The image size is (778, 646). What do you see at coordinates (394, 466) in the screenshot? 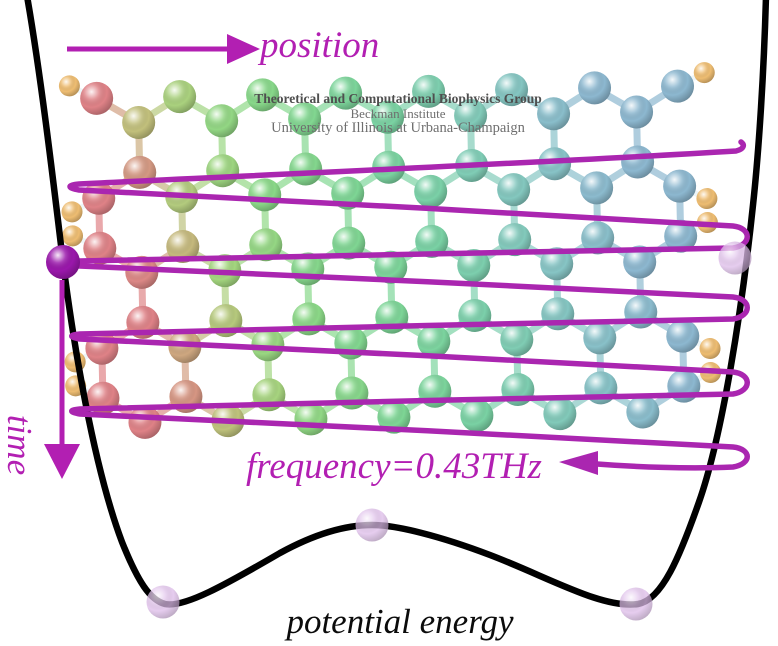
I see `frequency-label: frequency=0.43THz` at bounding box center [394, 466].